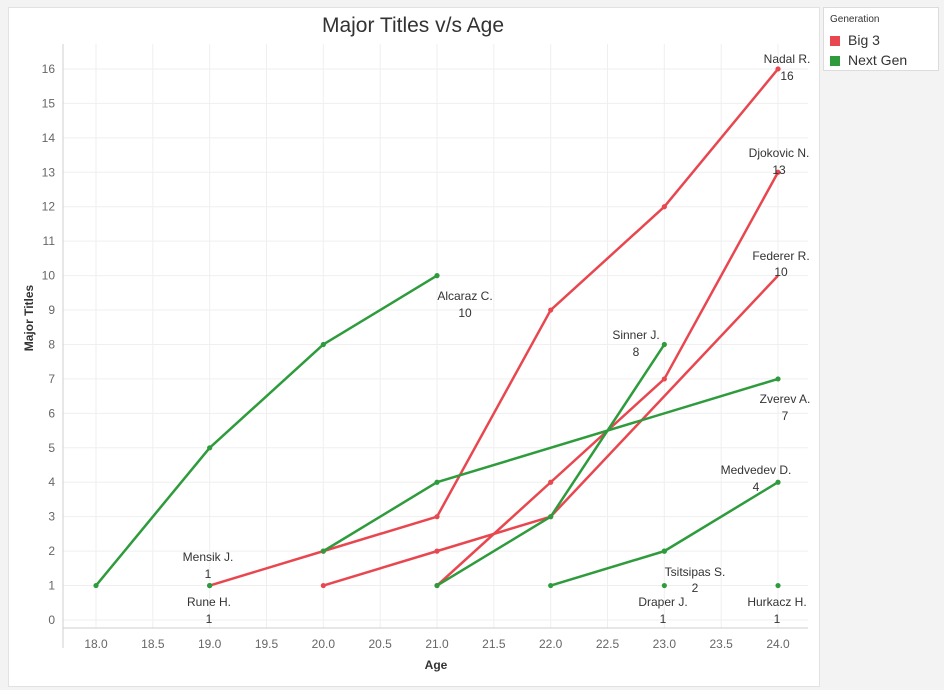 The image size is (944, 690). What do you see at coordinates (778, 644) in the screenshot?
I see `x-tick-label: 24.0` at bounding box center [778, 644].